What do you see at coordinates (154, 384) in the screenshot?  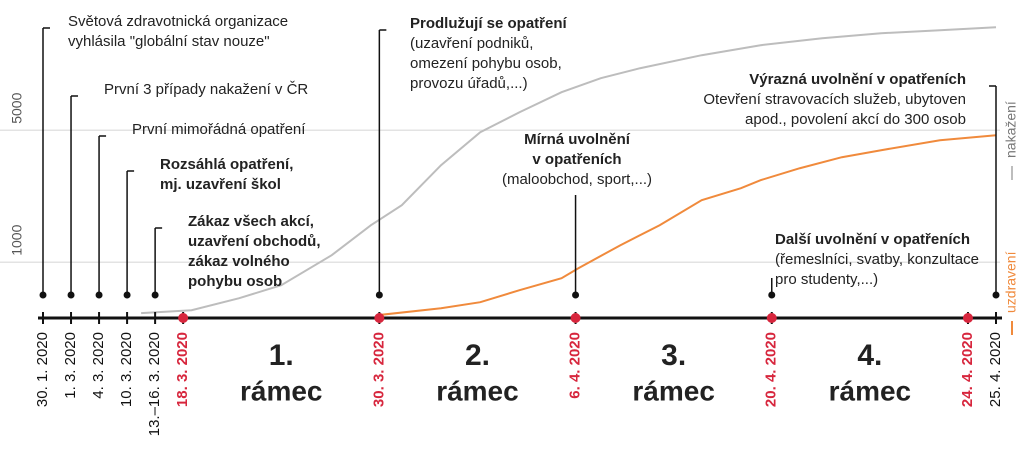 I see `date-label: 13.–16. 3. 2020` at bounding box center [154, 384].